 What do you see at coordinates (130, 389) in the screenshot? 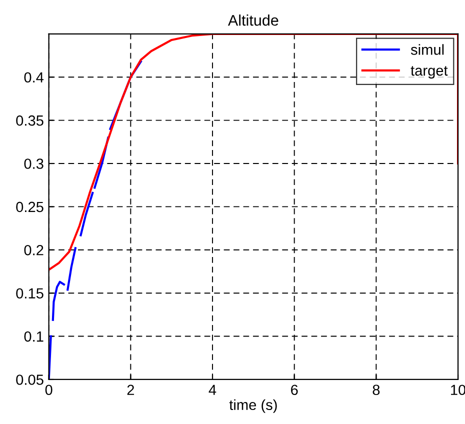
I see `x-tick-label: 2` at bounding box center [130, 389].